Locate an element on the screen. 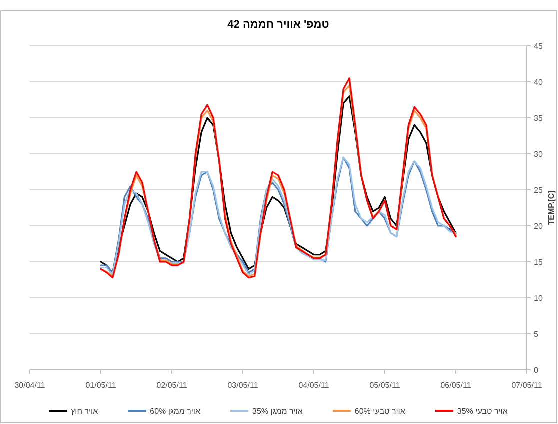 Image resolution: width=558 pixels, height=424 pixels. legend-label: אויר ממגן 35% is located at coordinates (277, 411).